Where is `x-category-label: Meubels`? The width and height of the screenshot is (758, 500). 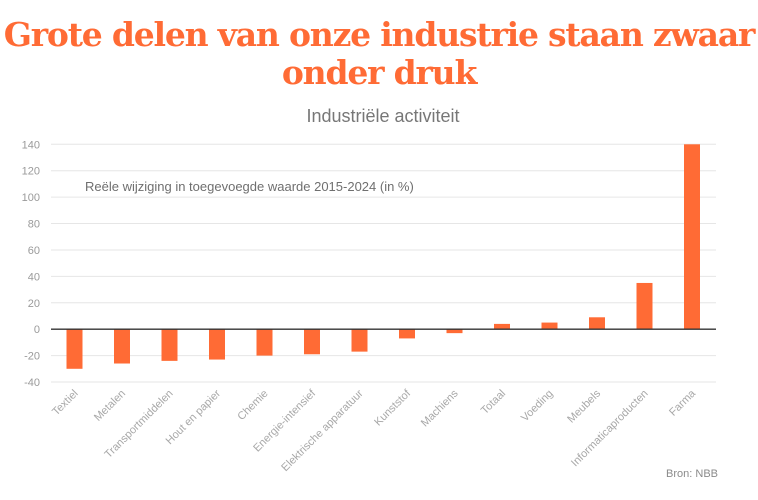
x-category-label: Meubels is located at coordinates (584, 406).